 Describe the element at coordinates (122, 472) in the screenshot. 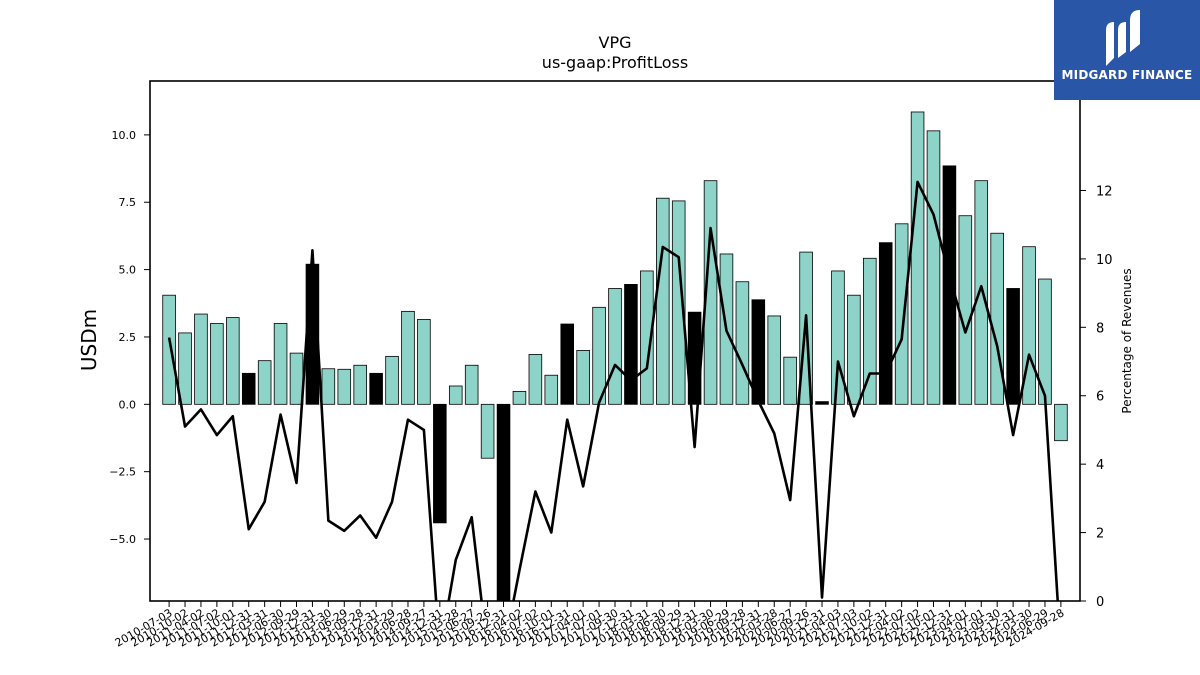

I see `y-tick-label: −2.5` at that location.